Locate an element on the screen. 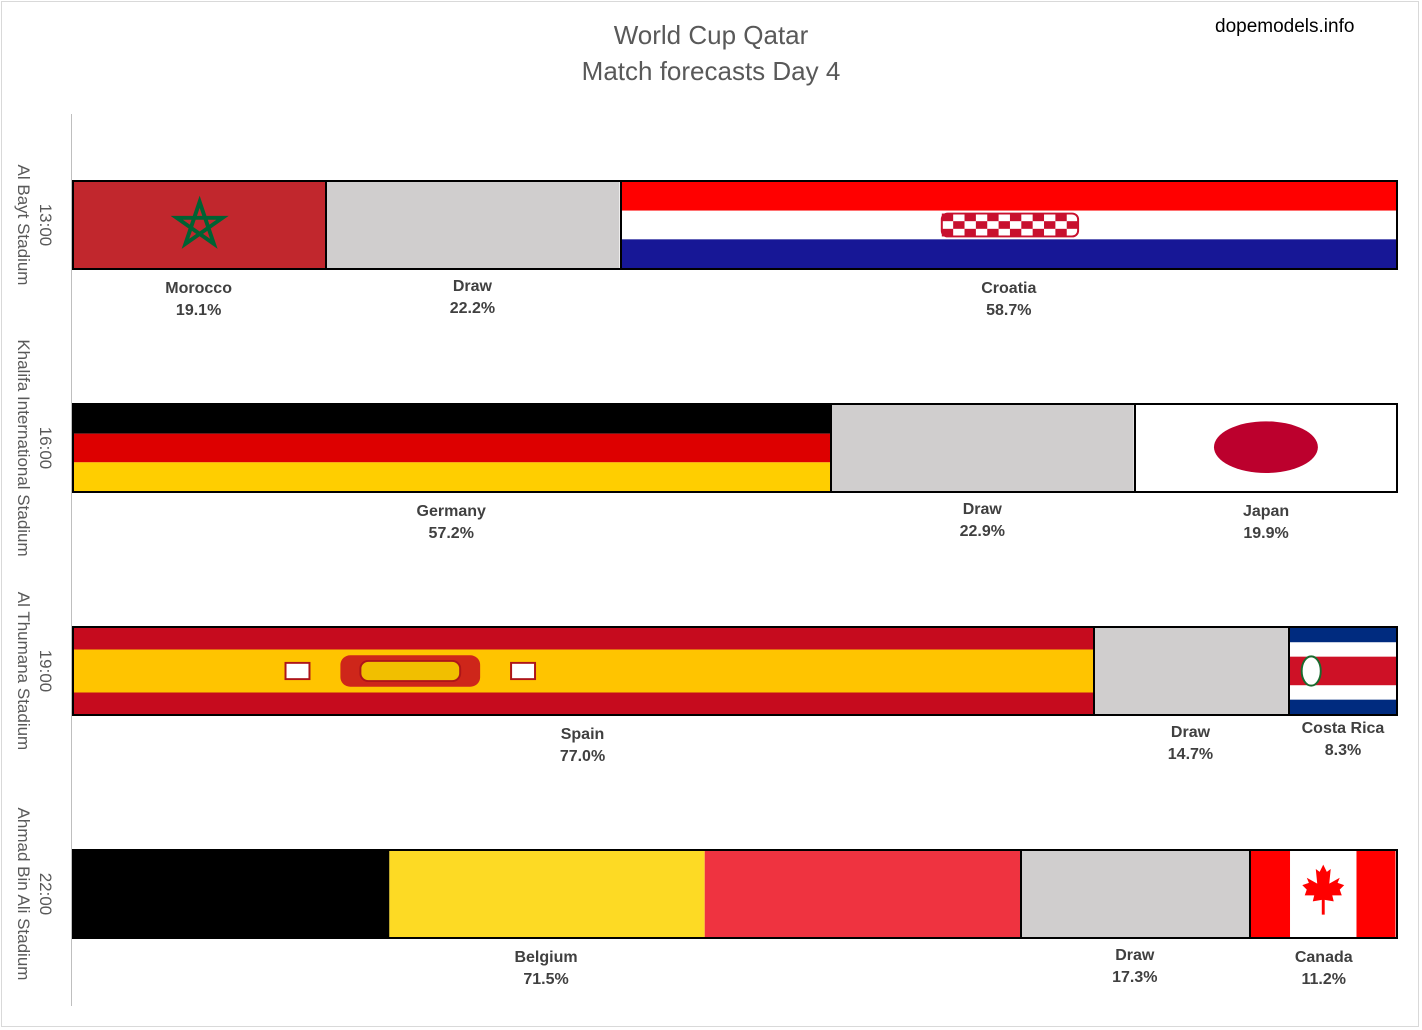 This screenshot has height=1030, width=1422. outcome-name: Japan is located at coordinates (1266, 511).